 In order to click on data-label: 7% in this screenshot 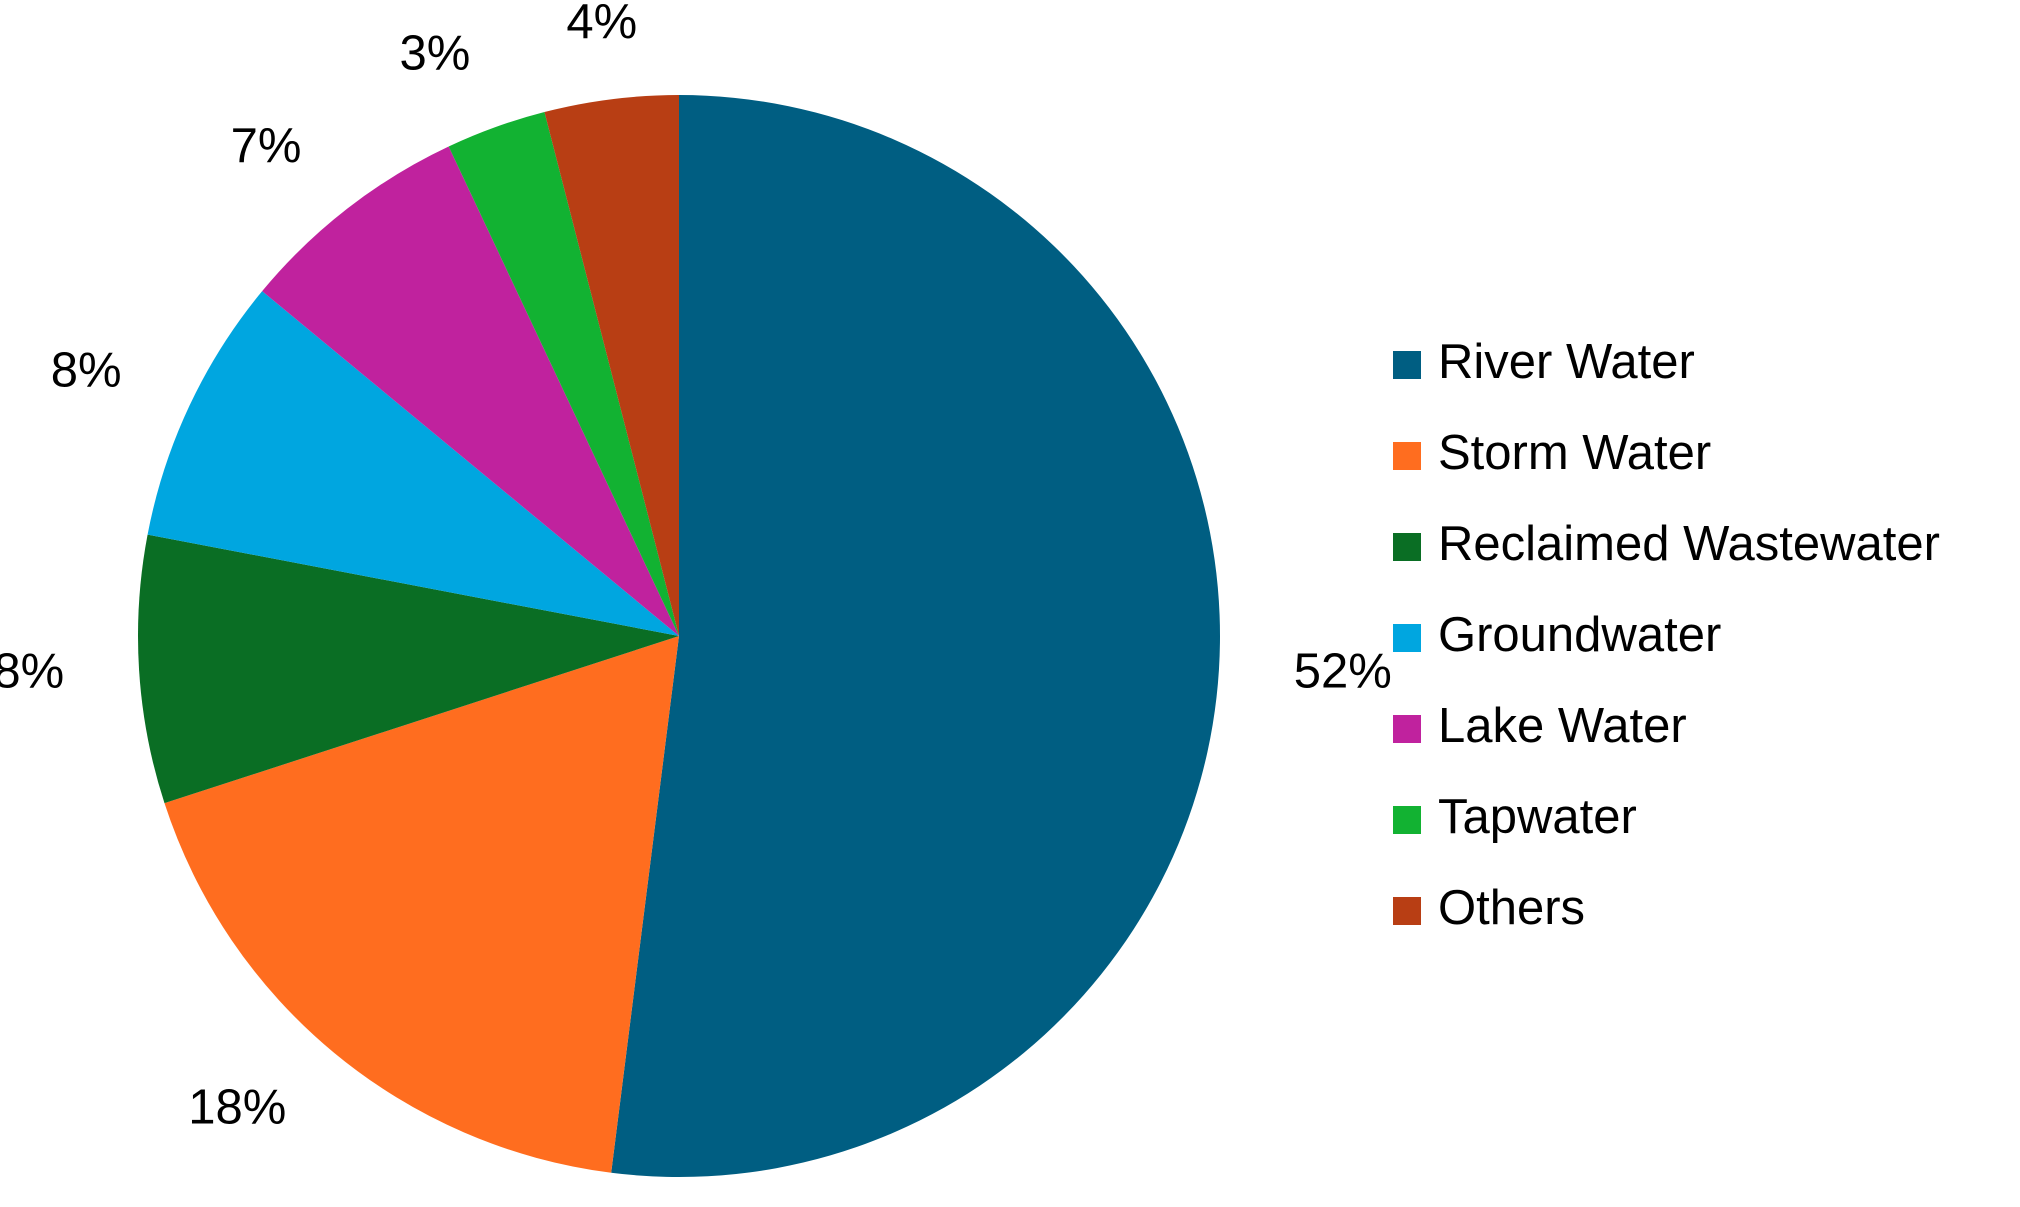, I will do `click(266, 146)`.